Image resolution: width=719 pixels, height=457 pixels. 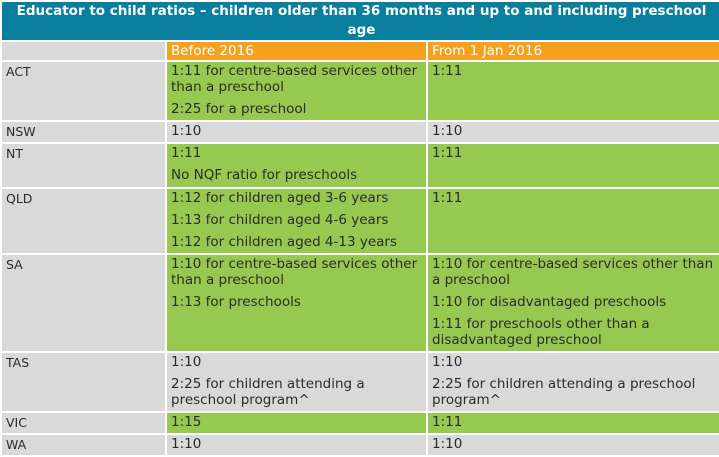 I want to click on table-row-wa: WA 1:10 1:10, so click(x=360, y=445).